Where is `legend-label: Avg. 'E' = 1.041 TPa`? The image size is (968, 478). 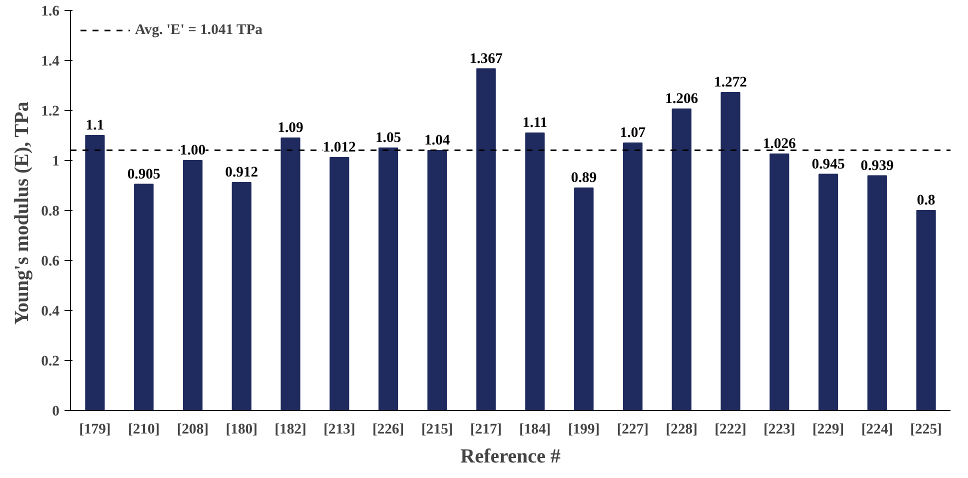
legend-label: Avg. 'E' = 1.041 TPa is located at coordinates (199, 30).